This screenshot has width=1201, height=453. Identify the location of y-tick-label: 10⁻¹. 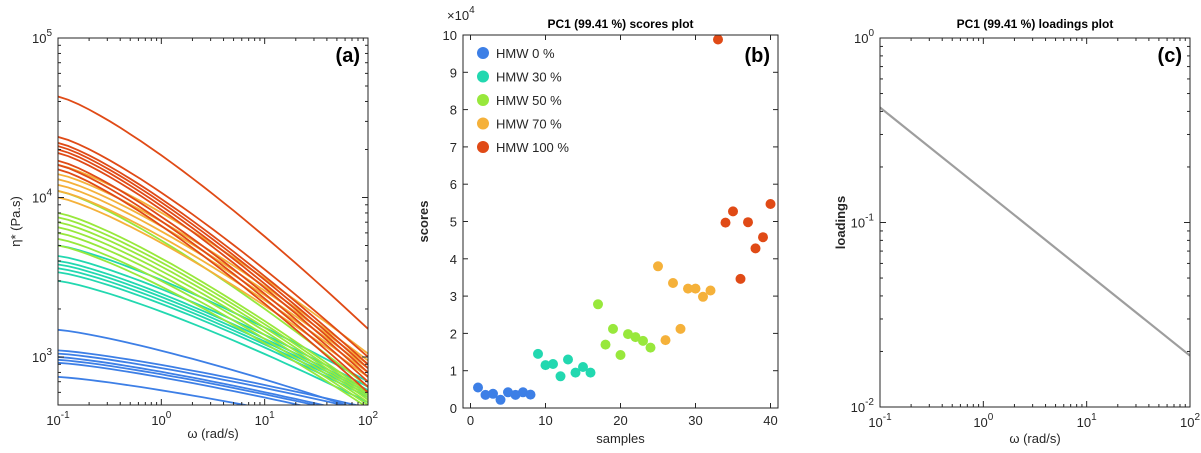
(863, 222).